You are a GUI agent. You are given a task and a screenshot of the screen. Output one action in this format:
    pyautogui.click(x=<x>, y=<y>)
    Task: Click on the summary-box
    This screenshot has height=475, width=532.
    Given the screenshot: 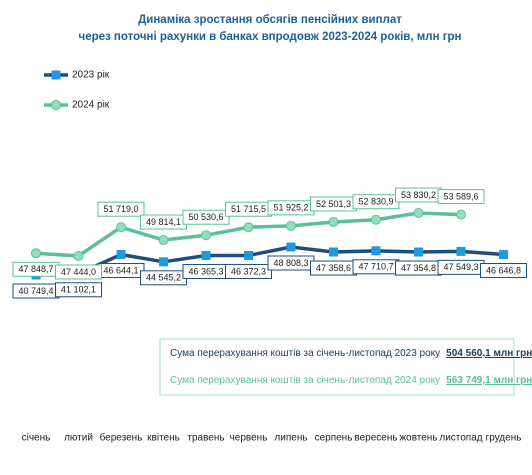 What is the action you would take?
    pyautogui.click(x=337, y=367)
    